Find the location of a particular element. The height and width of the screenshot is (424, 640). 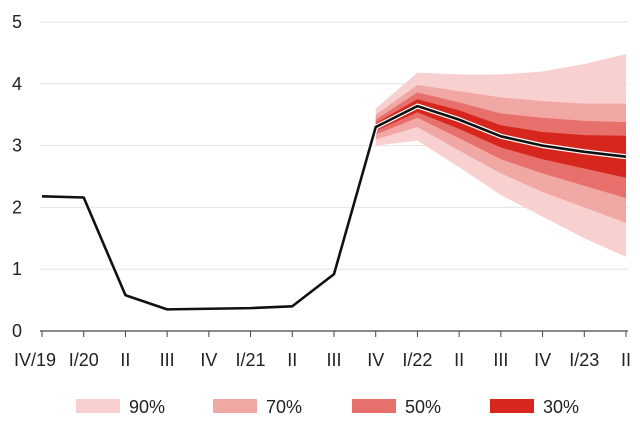

legend-item: 70% is located at coordinates (257, 407).